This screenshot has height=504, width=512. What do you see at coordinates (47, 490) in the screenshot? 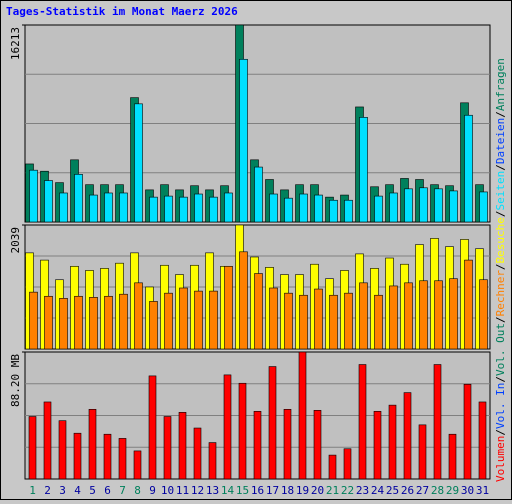
I see `x-tick-label: 2` at bounding box center [47, 490].